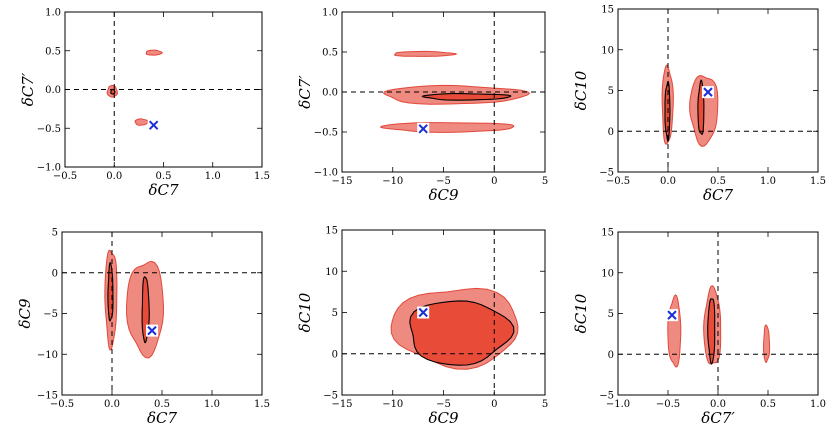  What do you see at coordinates (47, 355) in the screenshot?
I see `y-tick-label: −10` at bounding box center [47, 355].